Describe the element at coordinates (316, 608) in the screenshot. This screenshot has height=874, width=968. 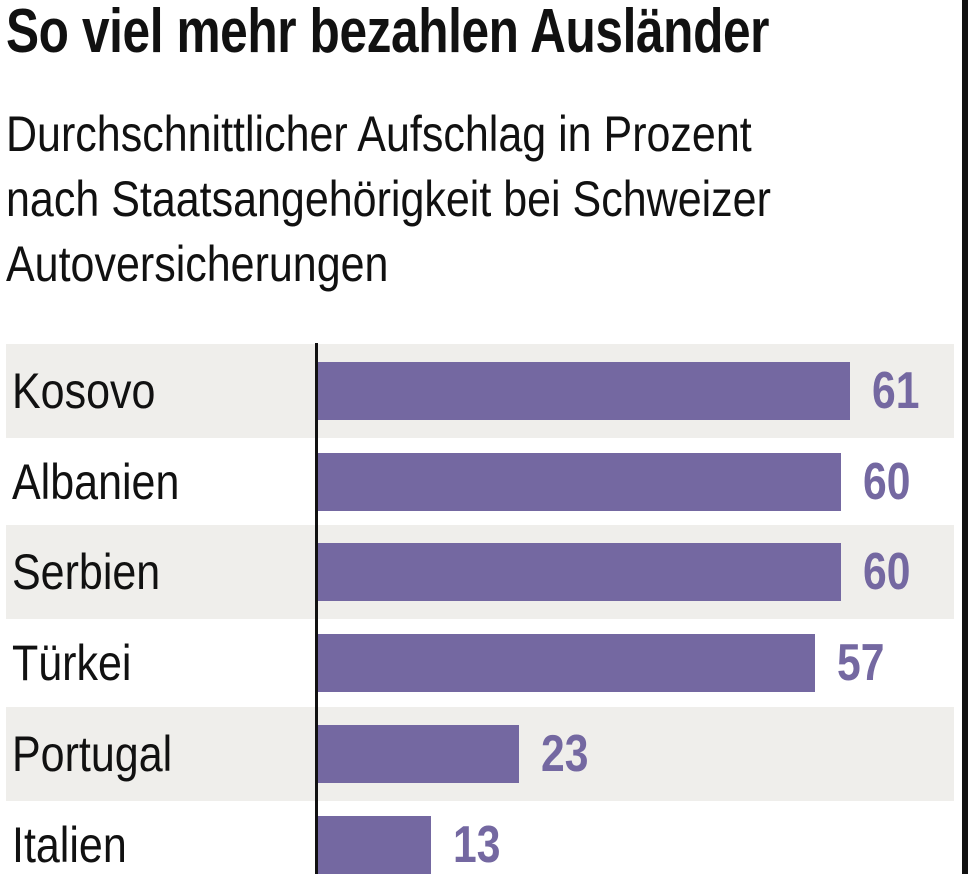
I see `y-axis-line` at that location.